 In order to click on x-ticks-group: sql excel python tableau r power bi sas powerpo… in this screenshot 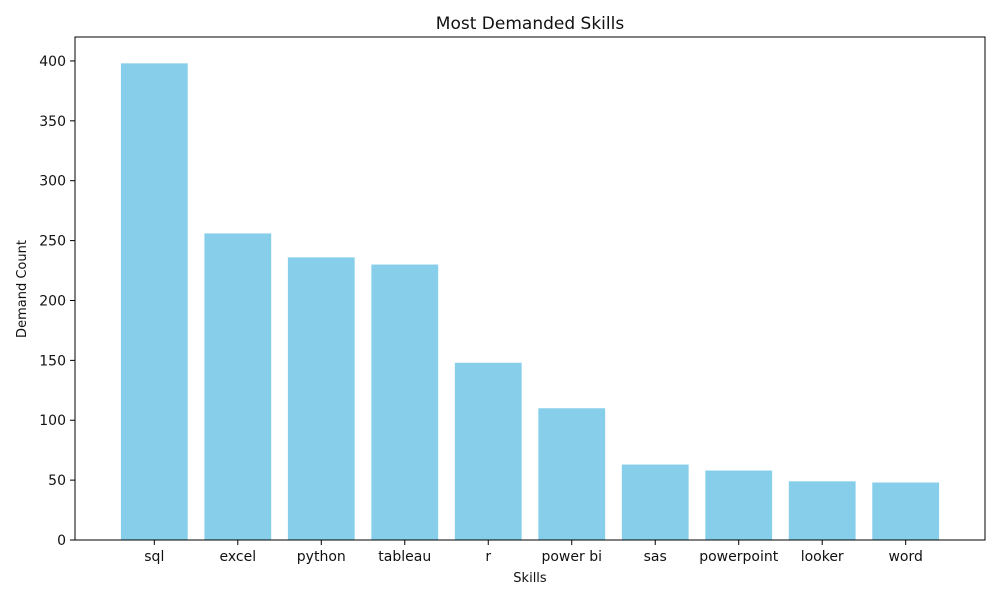, I will do `click(533, 552)`.